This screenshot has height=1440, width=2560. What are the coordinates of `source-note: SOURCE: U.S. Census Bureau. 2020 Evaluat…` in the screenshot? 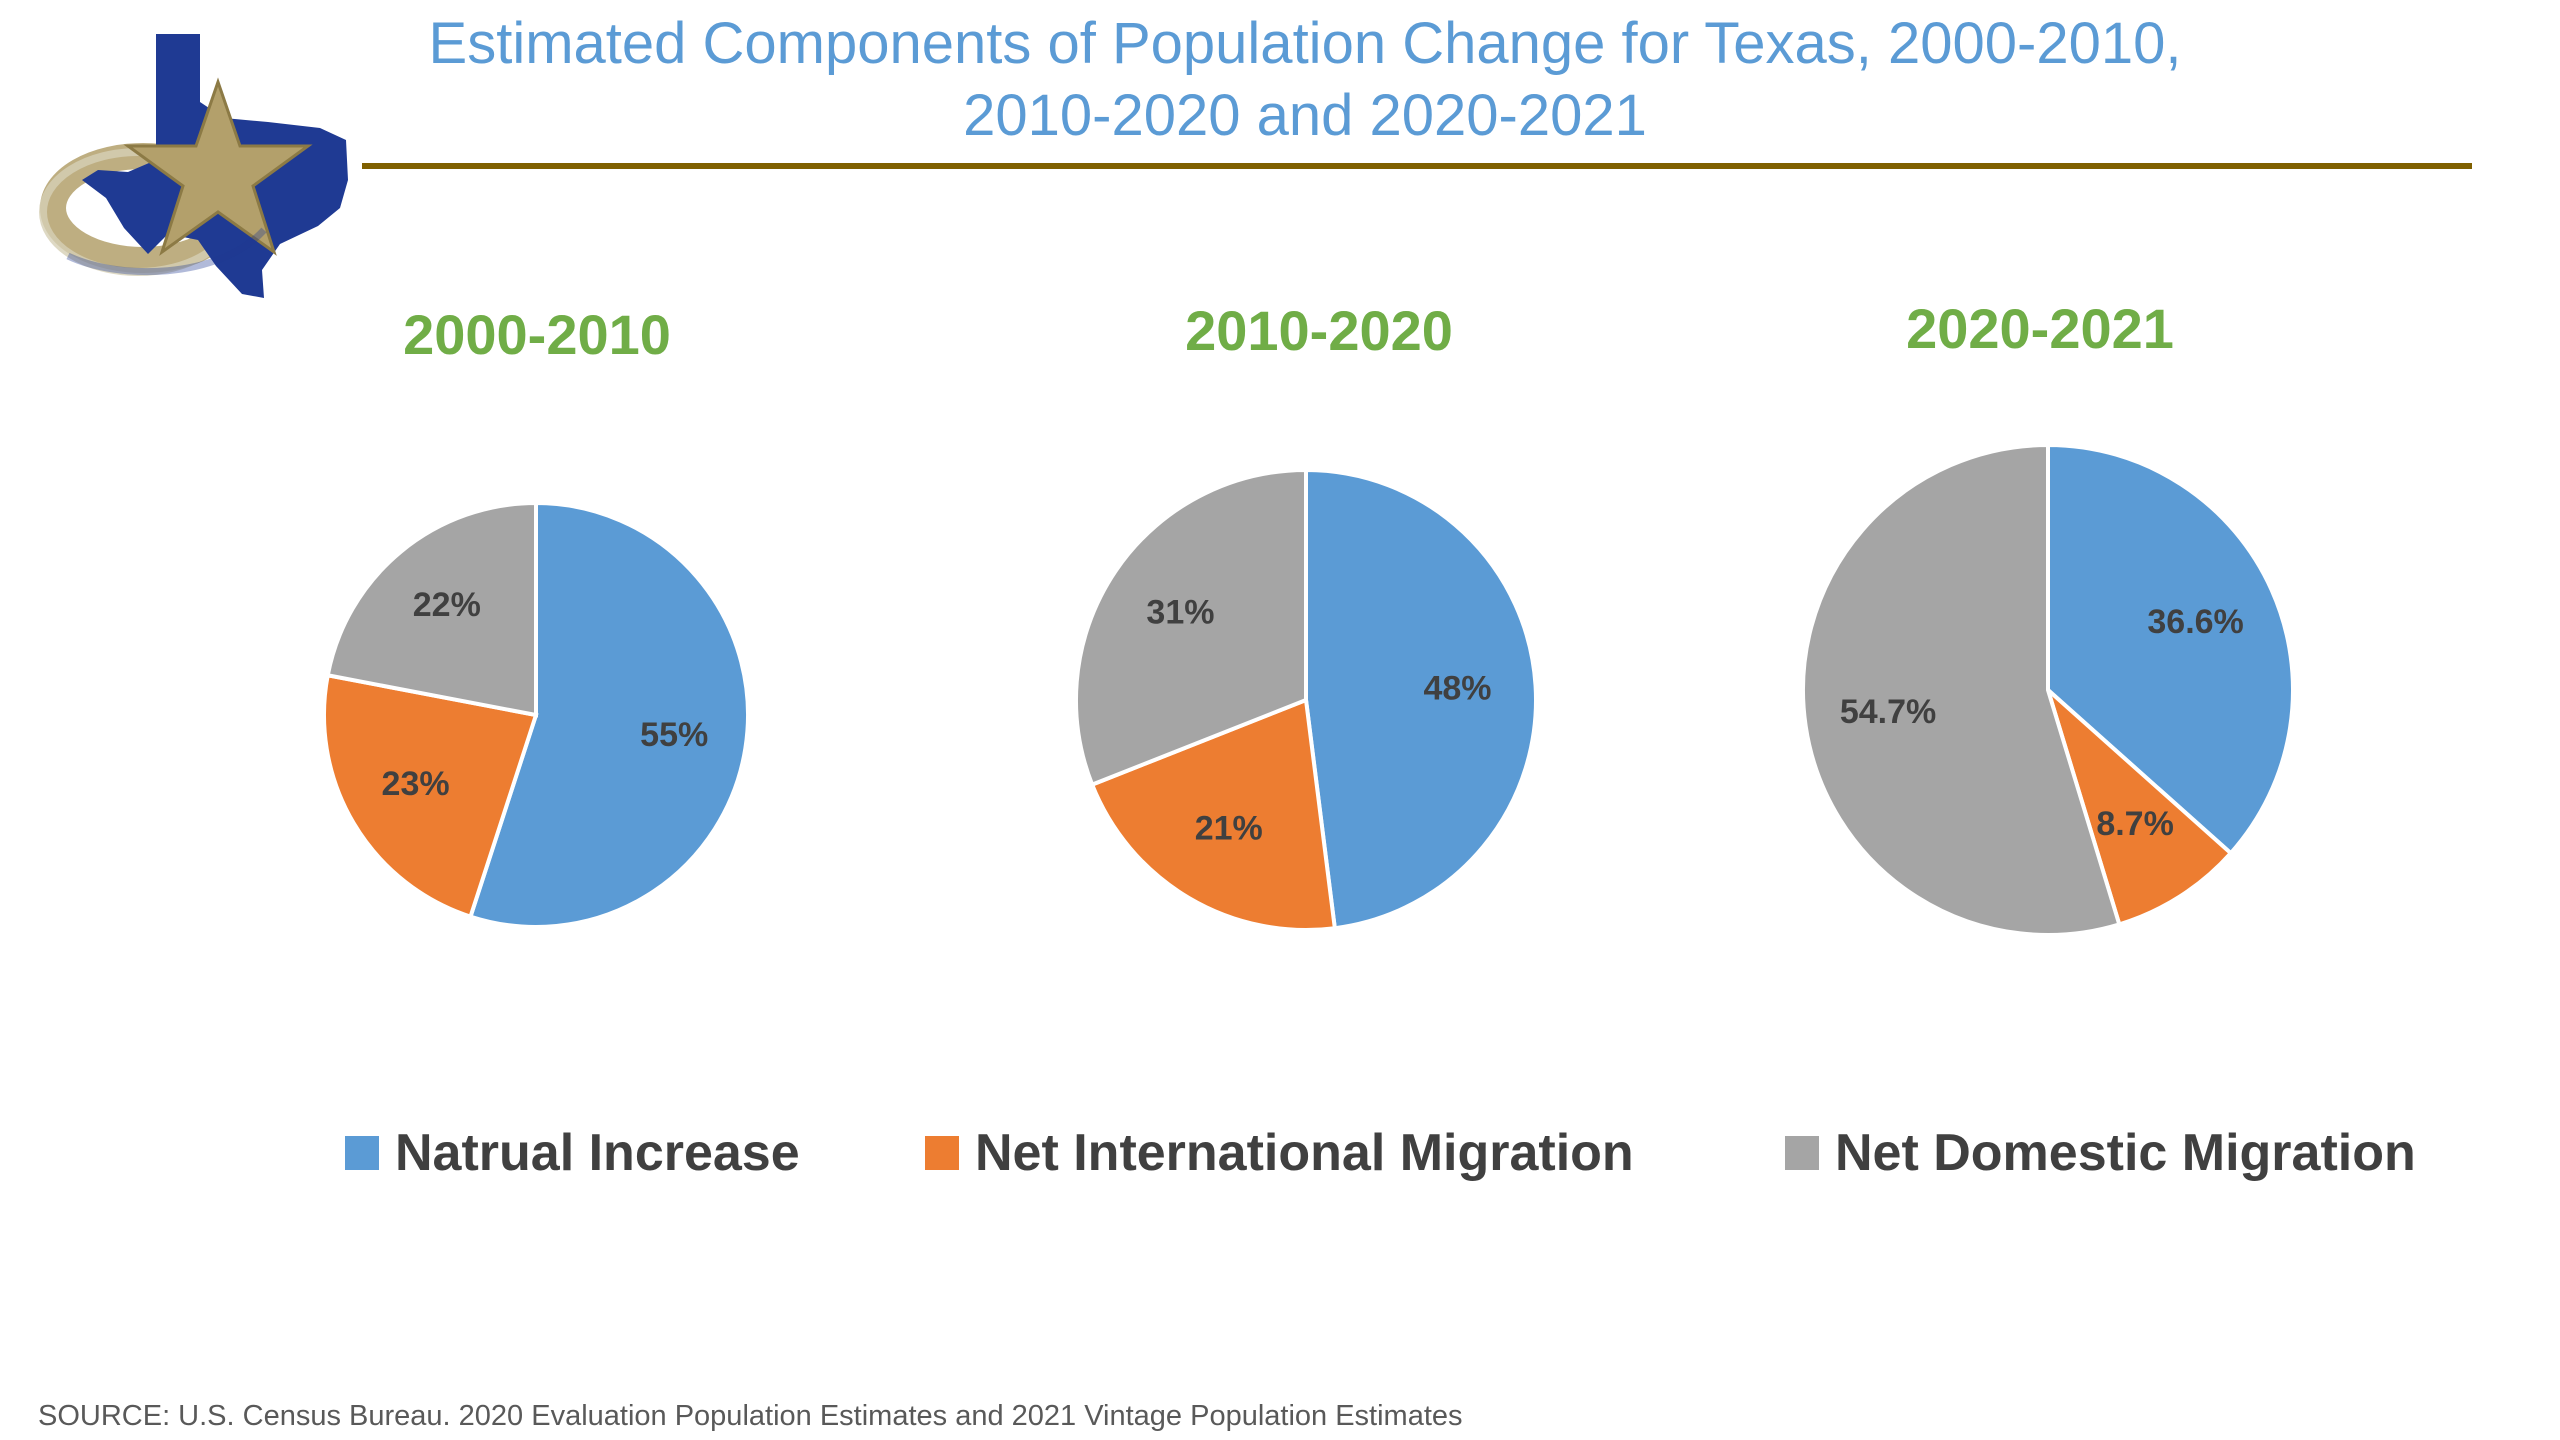 It's located at (750, 1416).